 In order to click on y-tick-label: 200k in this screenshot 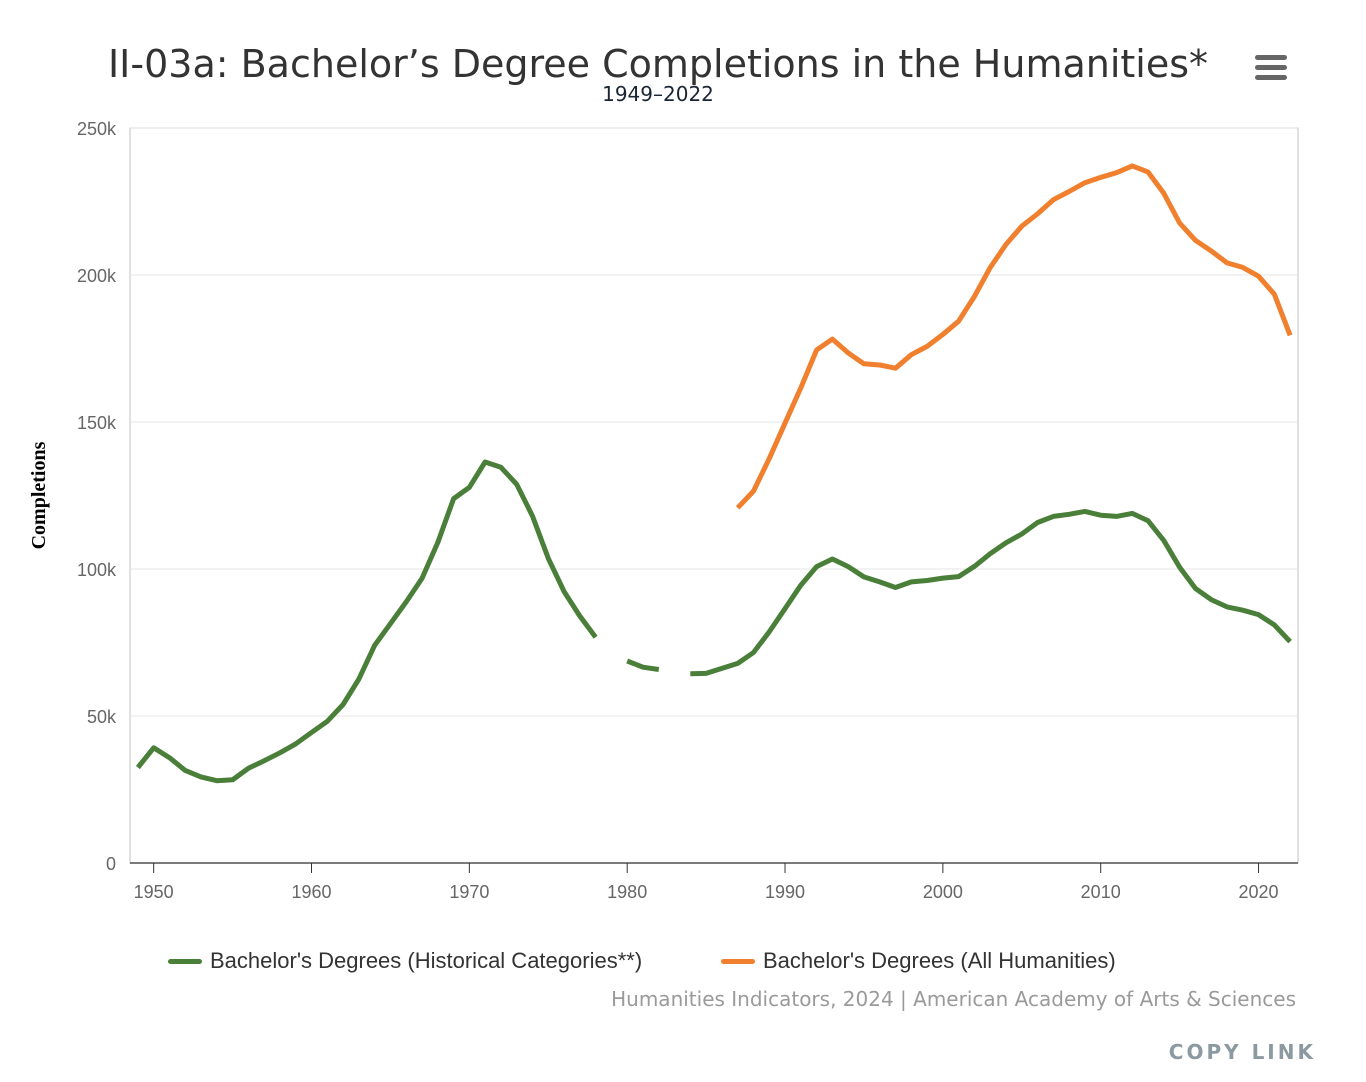, I will do `click(97, 276)`.